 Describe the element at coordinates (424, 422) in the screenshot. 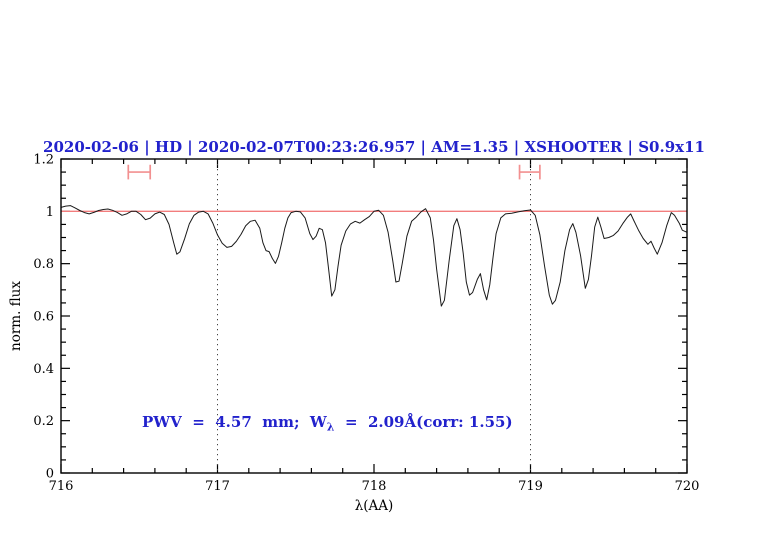

I see `pwv-annotation-rest: = 2.09Å(corr: 1.55)` at that location.